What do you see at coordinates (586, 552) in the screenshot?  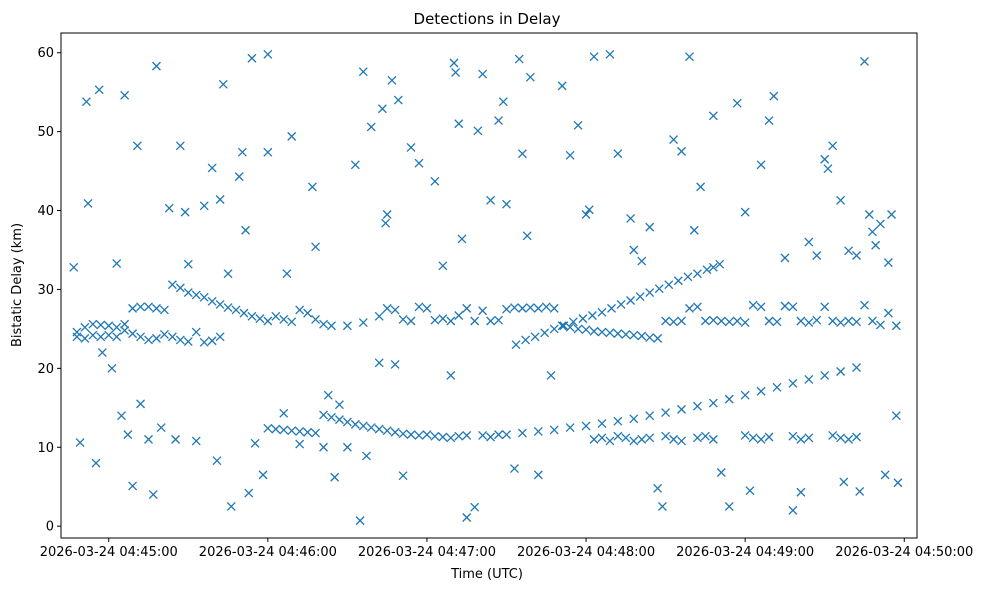 I see `x-tick-label: 2026-03-24 04:48:00` at bounding box center [586, 552].